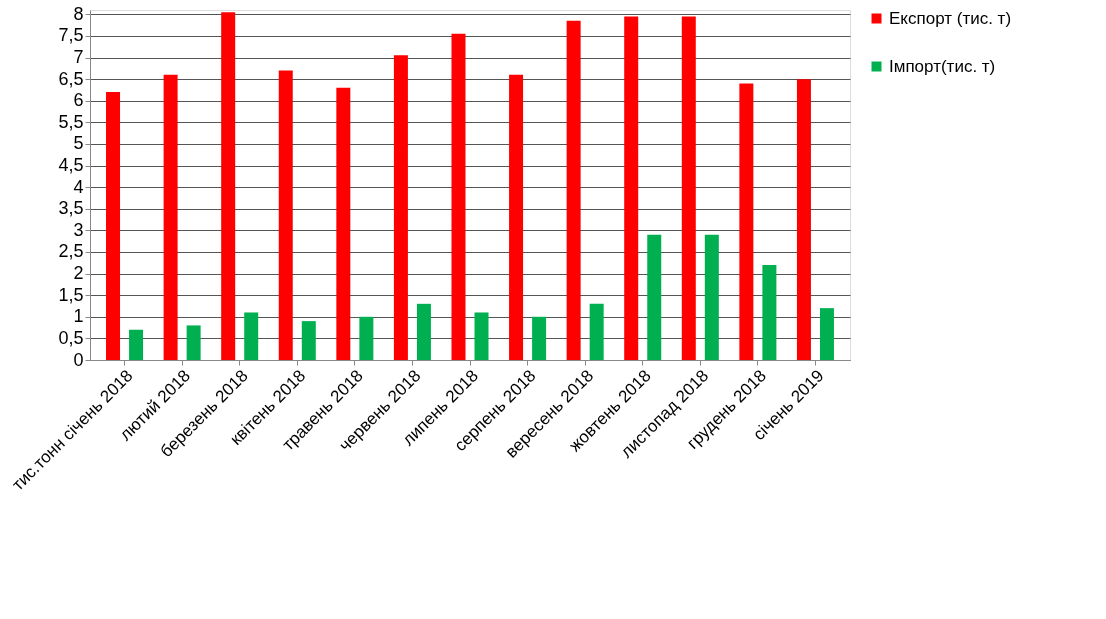 Image resolution: width=1106 pixels, height=619 pixels. What do you see at coordinates (78, 13) in the screenshot?
I see `y-tick-label: 8` at bounding box center [78, 13].